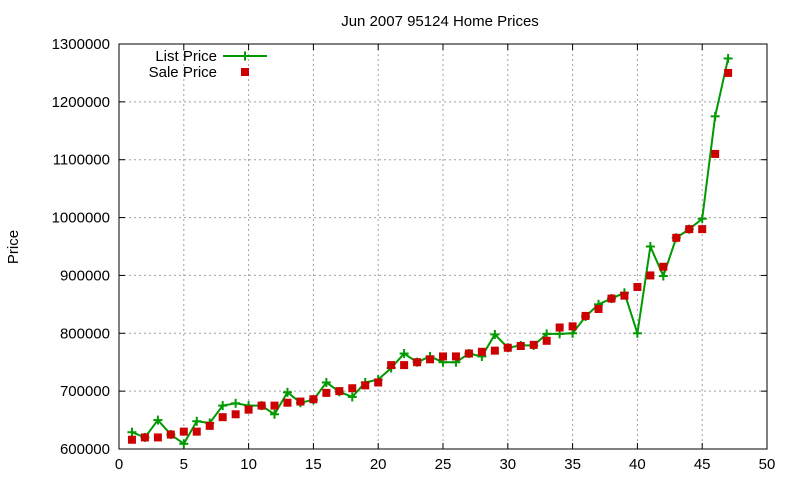  What do you see at coordinates (507, 464) in the screenshot?
I see `x-tick-label: 30` at bounding box center [507, 464].